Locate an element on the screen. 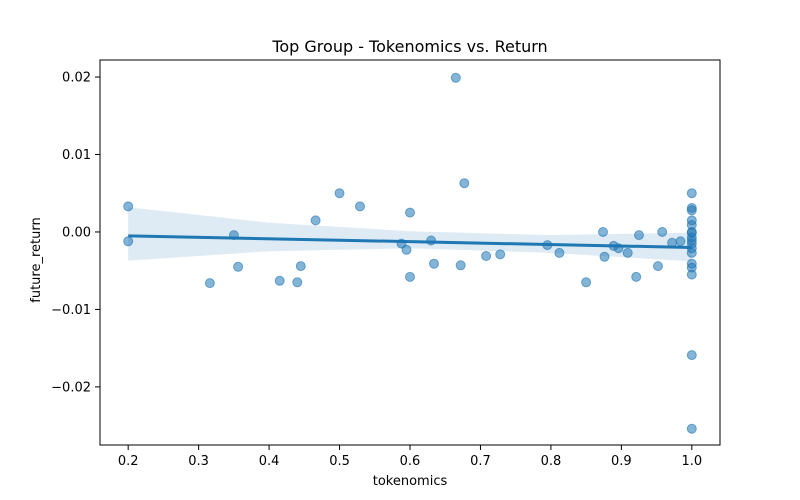  x-axis-label: tokenomics is located at coordinates (410, 481).